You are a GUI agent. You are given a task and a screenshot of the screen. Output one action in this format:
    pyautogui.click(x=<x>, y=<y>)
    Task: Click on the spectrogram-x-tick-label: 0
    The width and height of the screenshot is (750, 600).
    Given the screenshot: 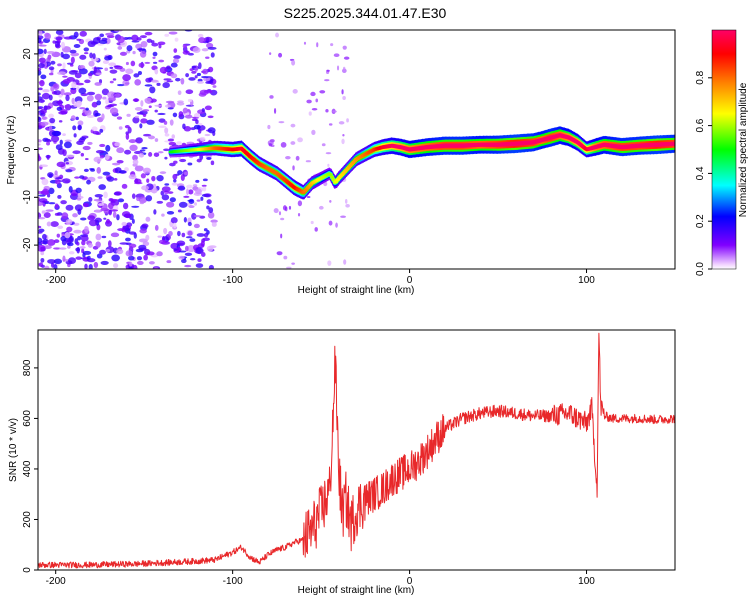 What is the action you would take?
    pyautogui.click(x=410, y=280)
    